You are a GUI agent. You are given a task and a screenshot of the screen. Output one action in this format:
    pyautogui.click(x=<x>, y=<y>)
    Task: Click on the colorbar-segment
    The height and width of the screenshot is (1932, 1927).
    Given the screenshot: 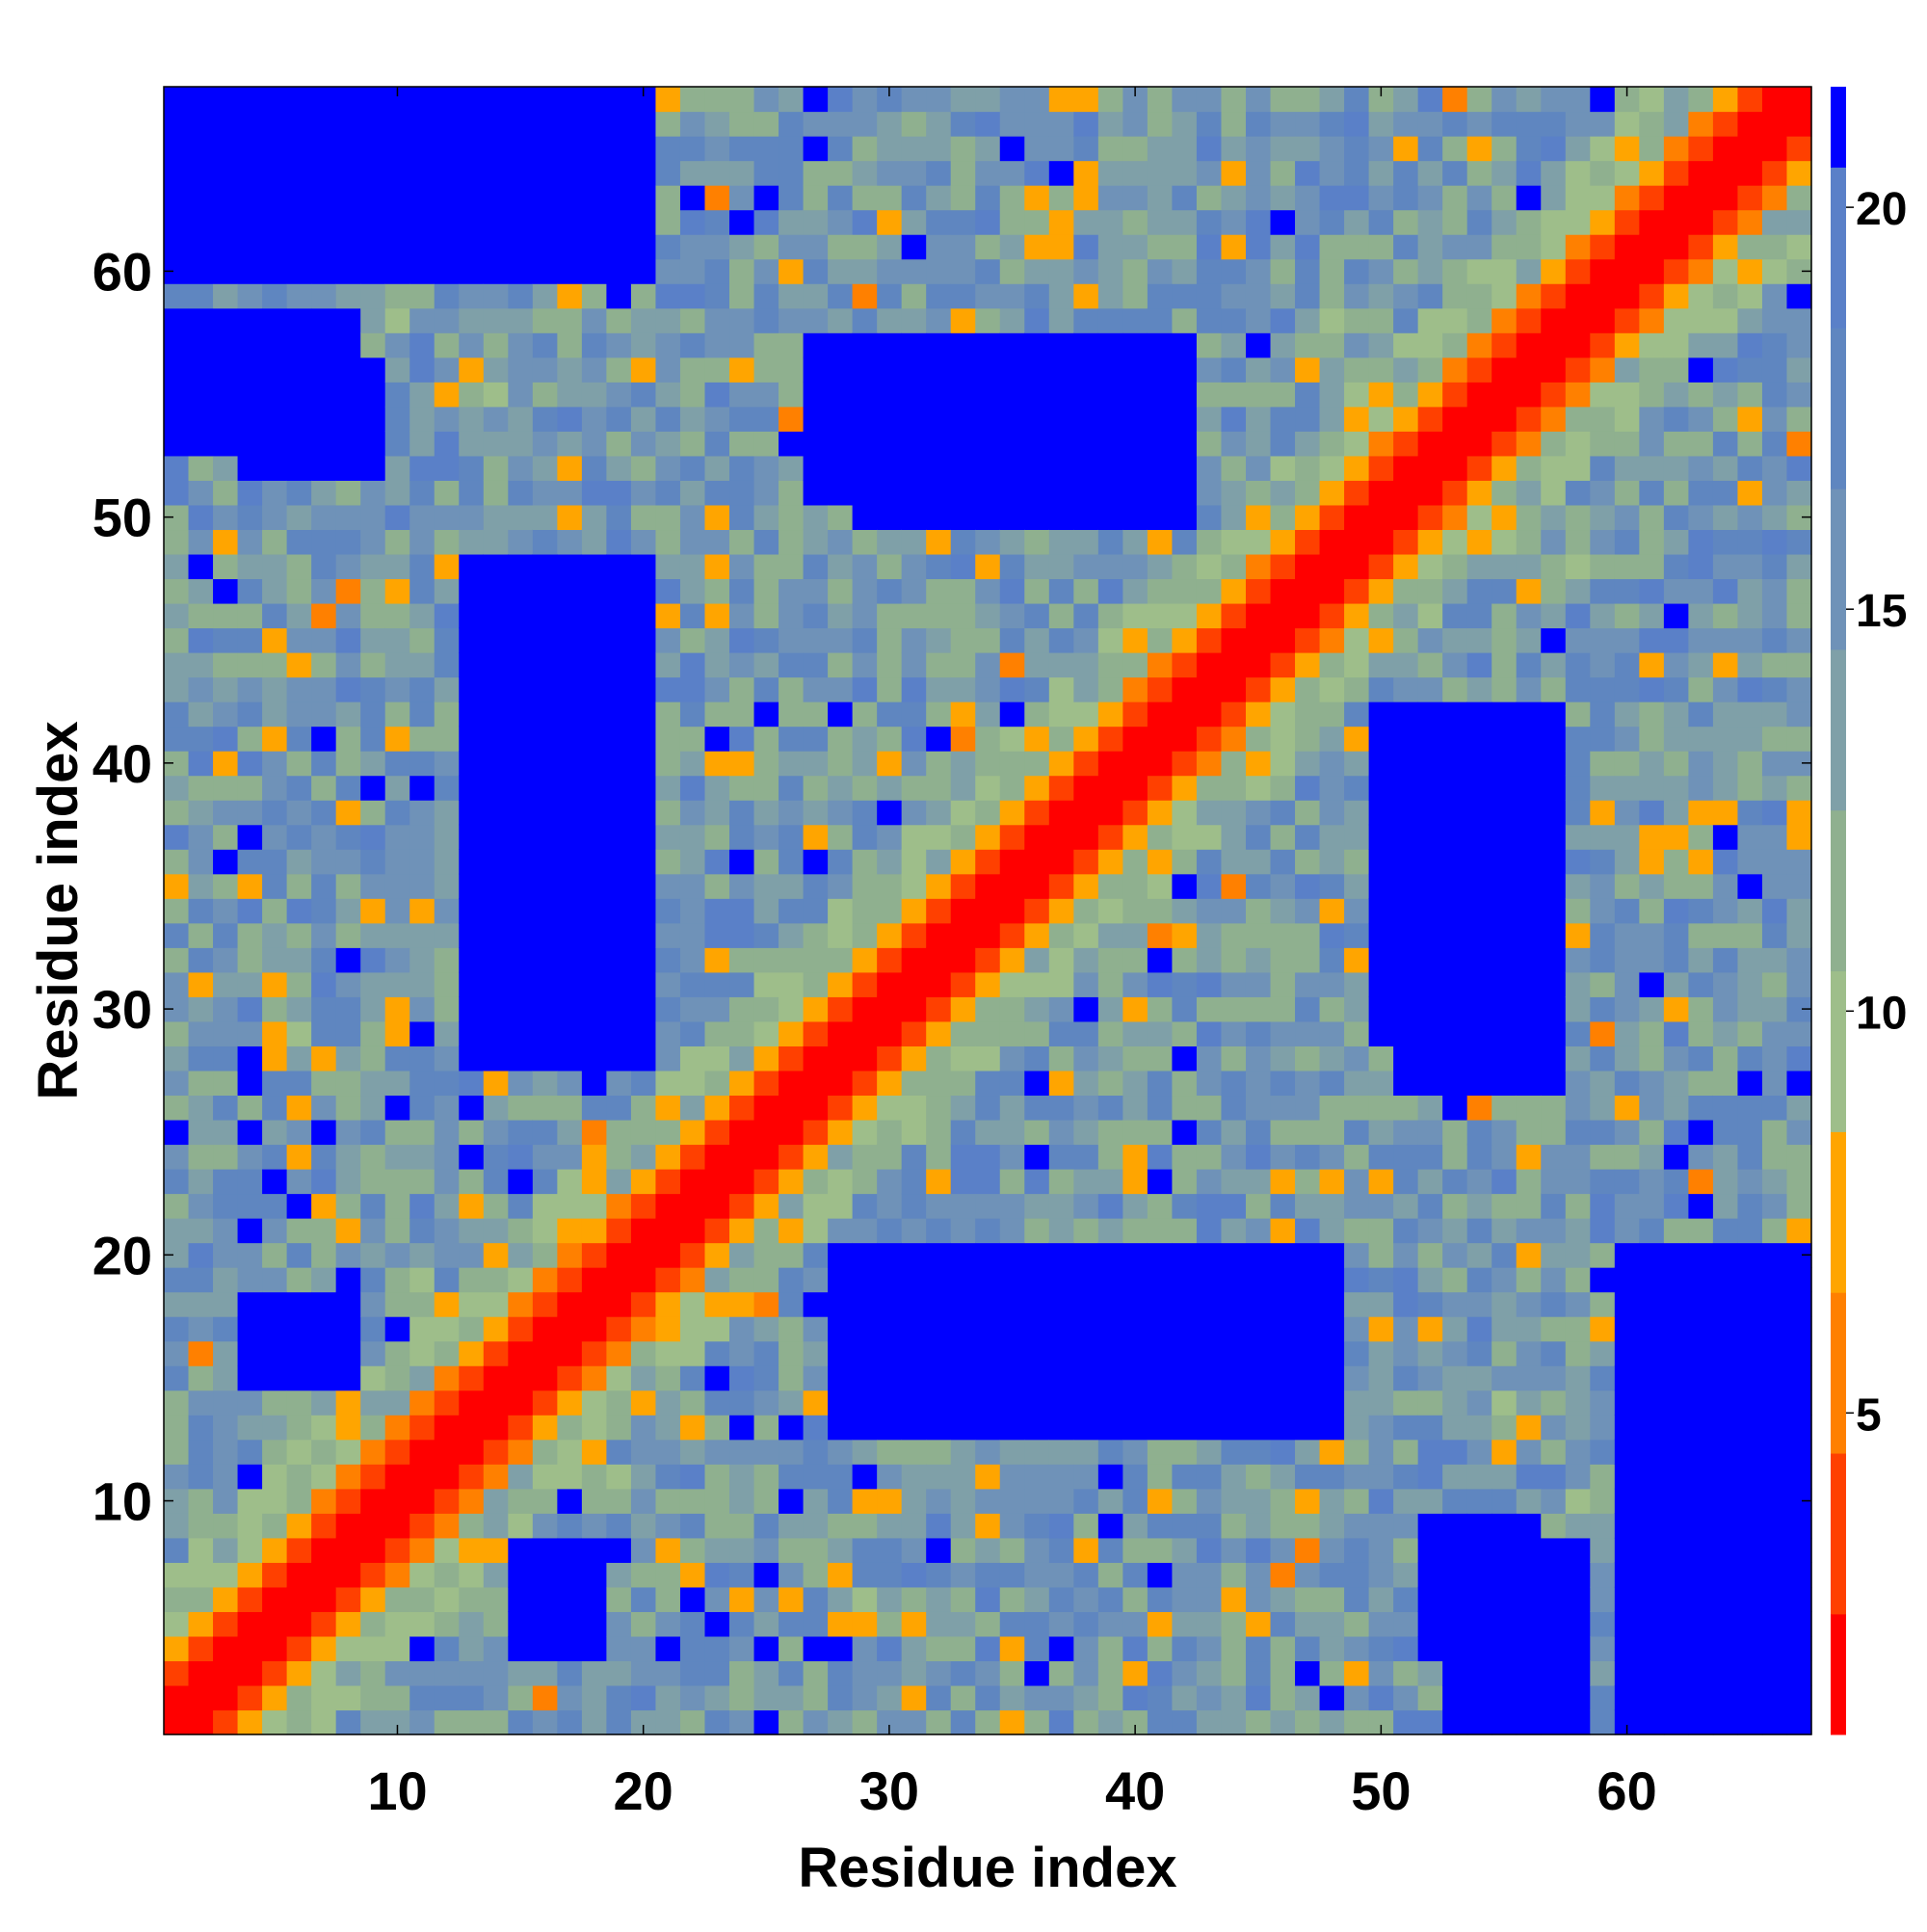 What is the action you would take?
    pyautogui.click(x=1838, y=248)
    